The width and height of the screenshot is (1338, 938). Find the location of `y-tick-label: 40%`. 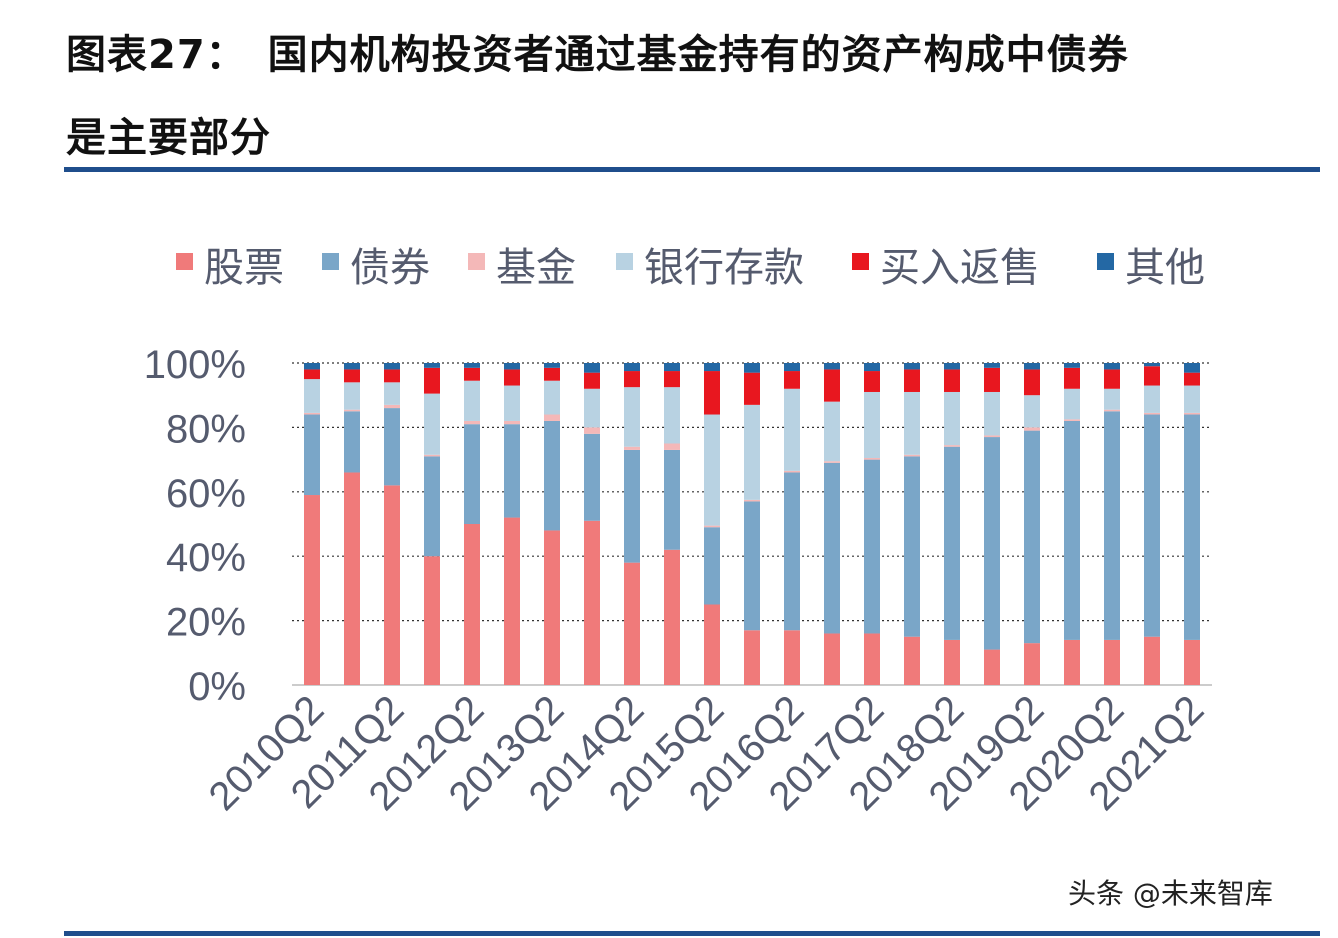

y-tick-label: 40% is located at coordinates (206, 558).